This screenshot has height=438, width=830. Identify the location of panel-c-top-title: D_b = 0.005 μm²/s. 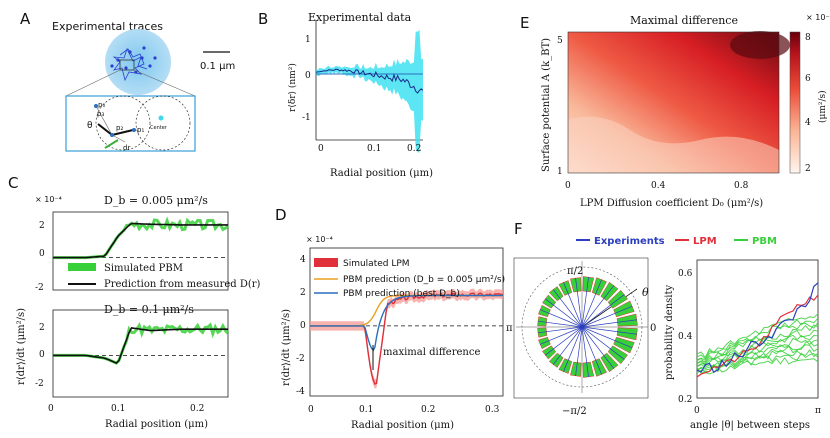
(156, 200).